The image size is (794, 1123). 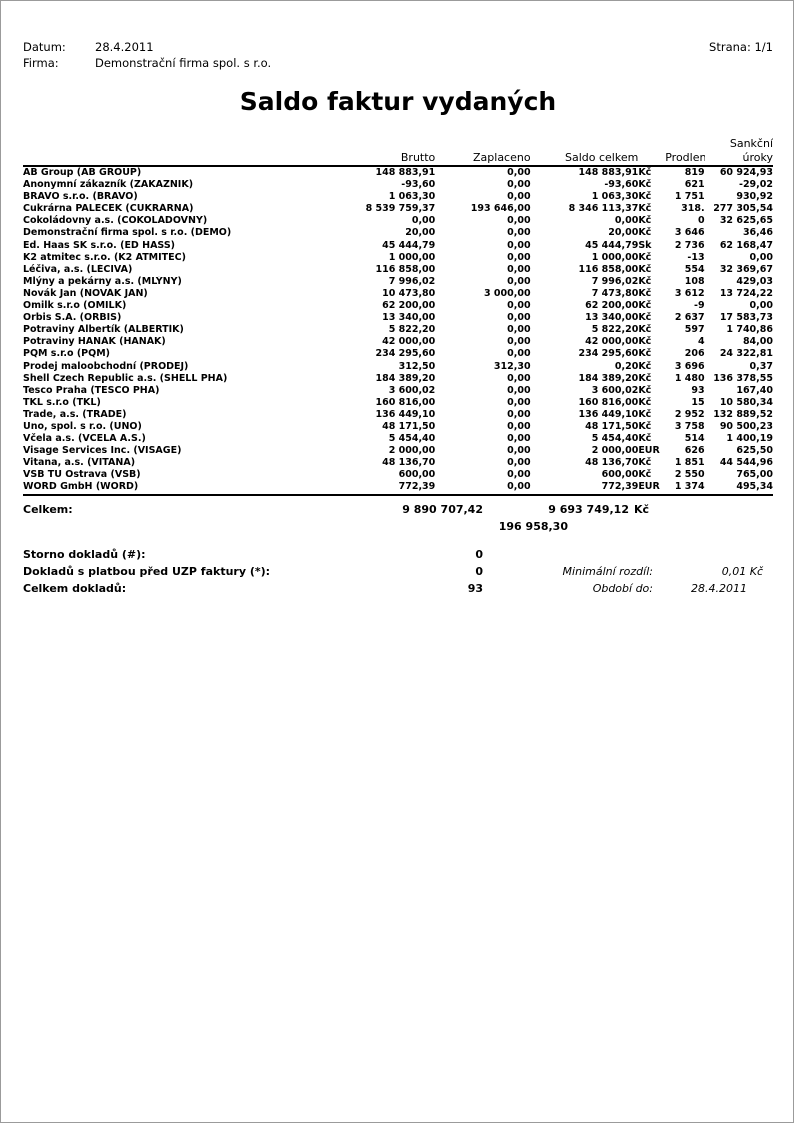 I want to click on cell-customer: Shell Czech Republic a.s. (SHELL PHA), so click(x=125, y=378).